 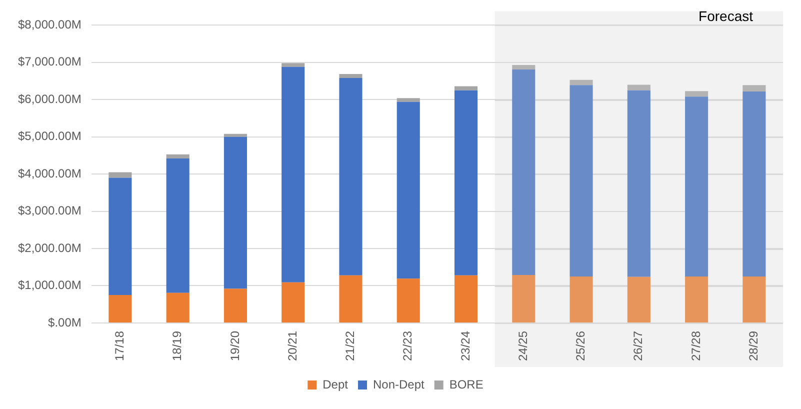 I want to click on x-tick-label: 19/20, so click(x=235, y=345).